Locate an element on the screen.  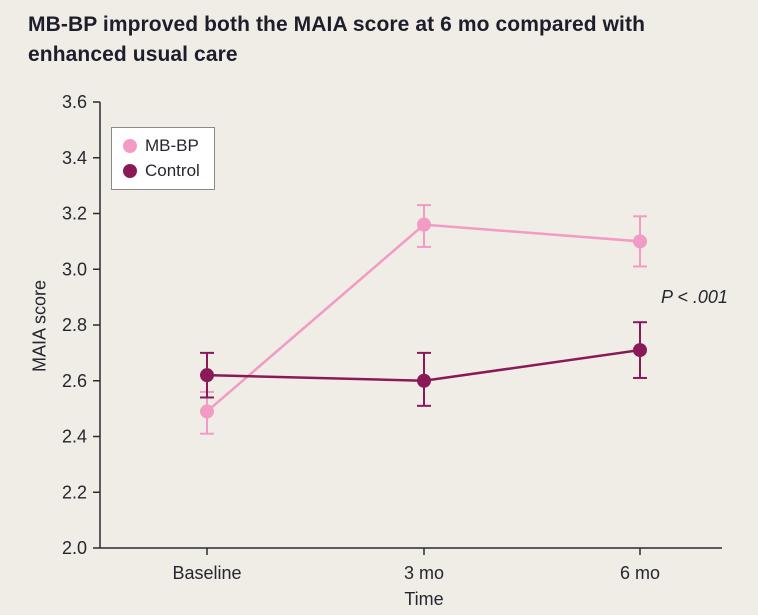
y-tick-label: 2.4 is located at coordinates (74, 437).